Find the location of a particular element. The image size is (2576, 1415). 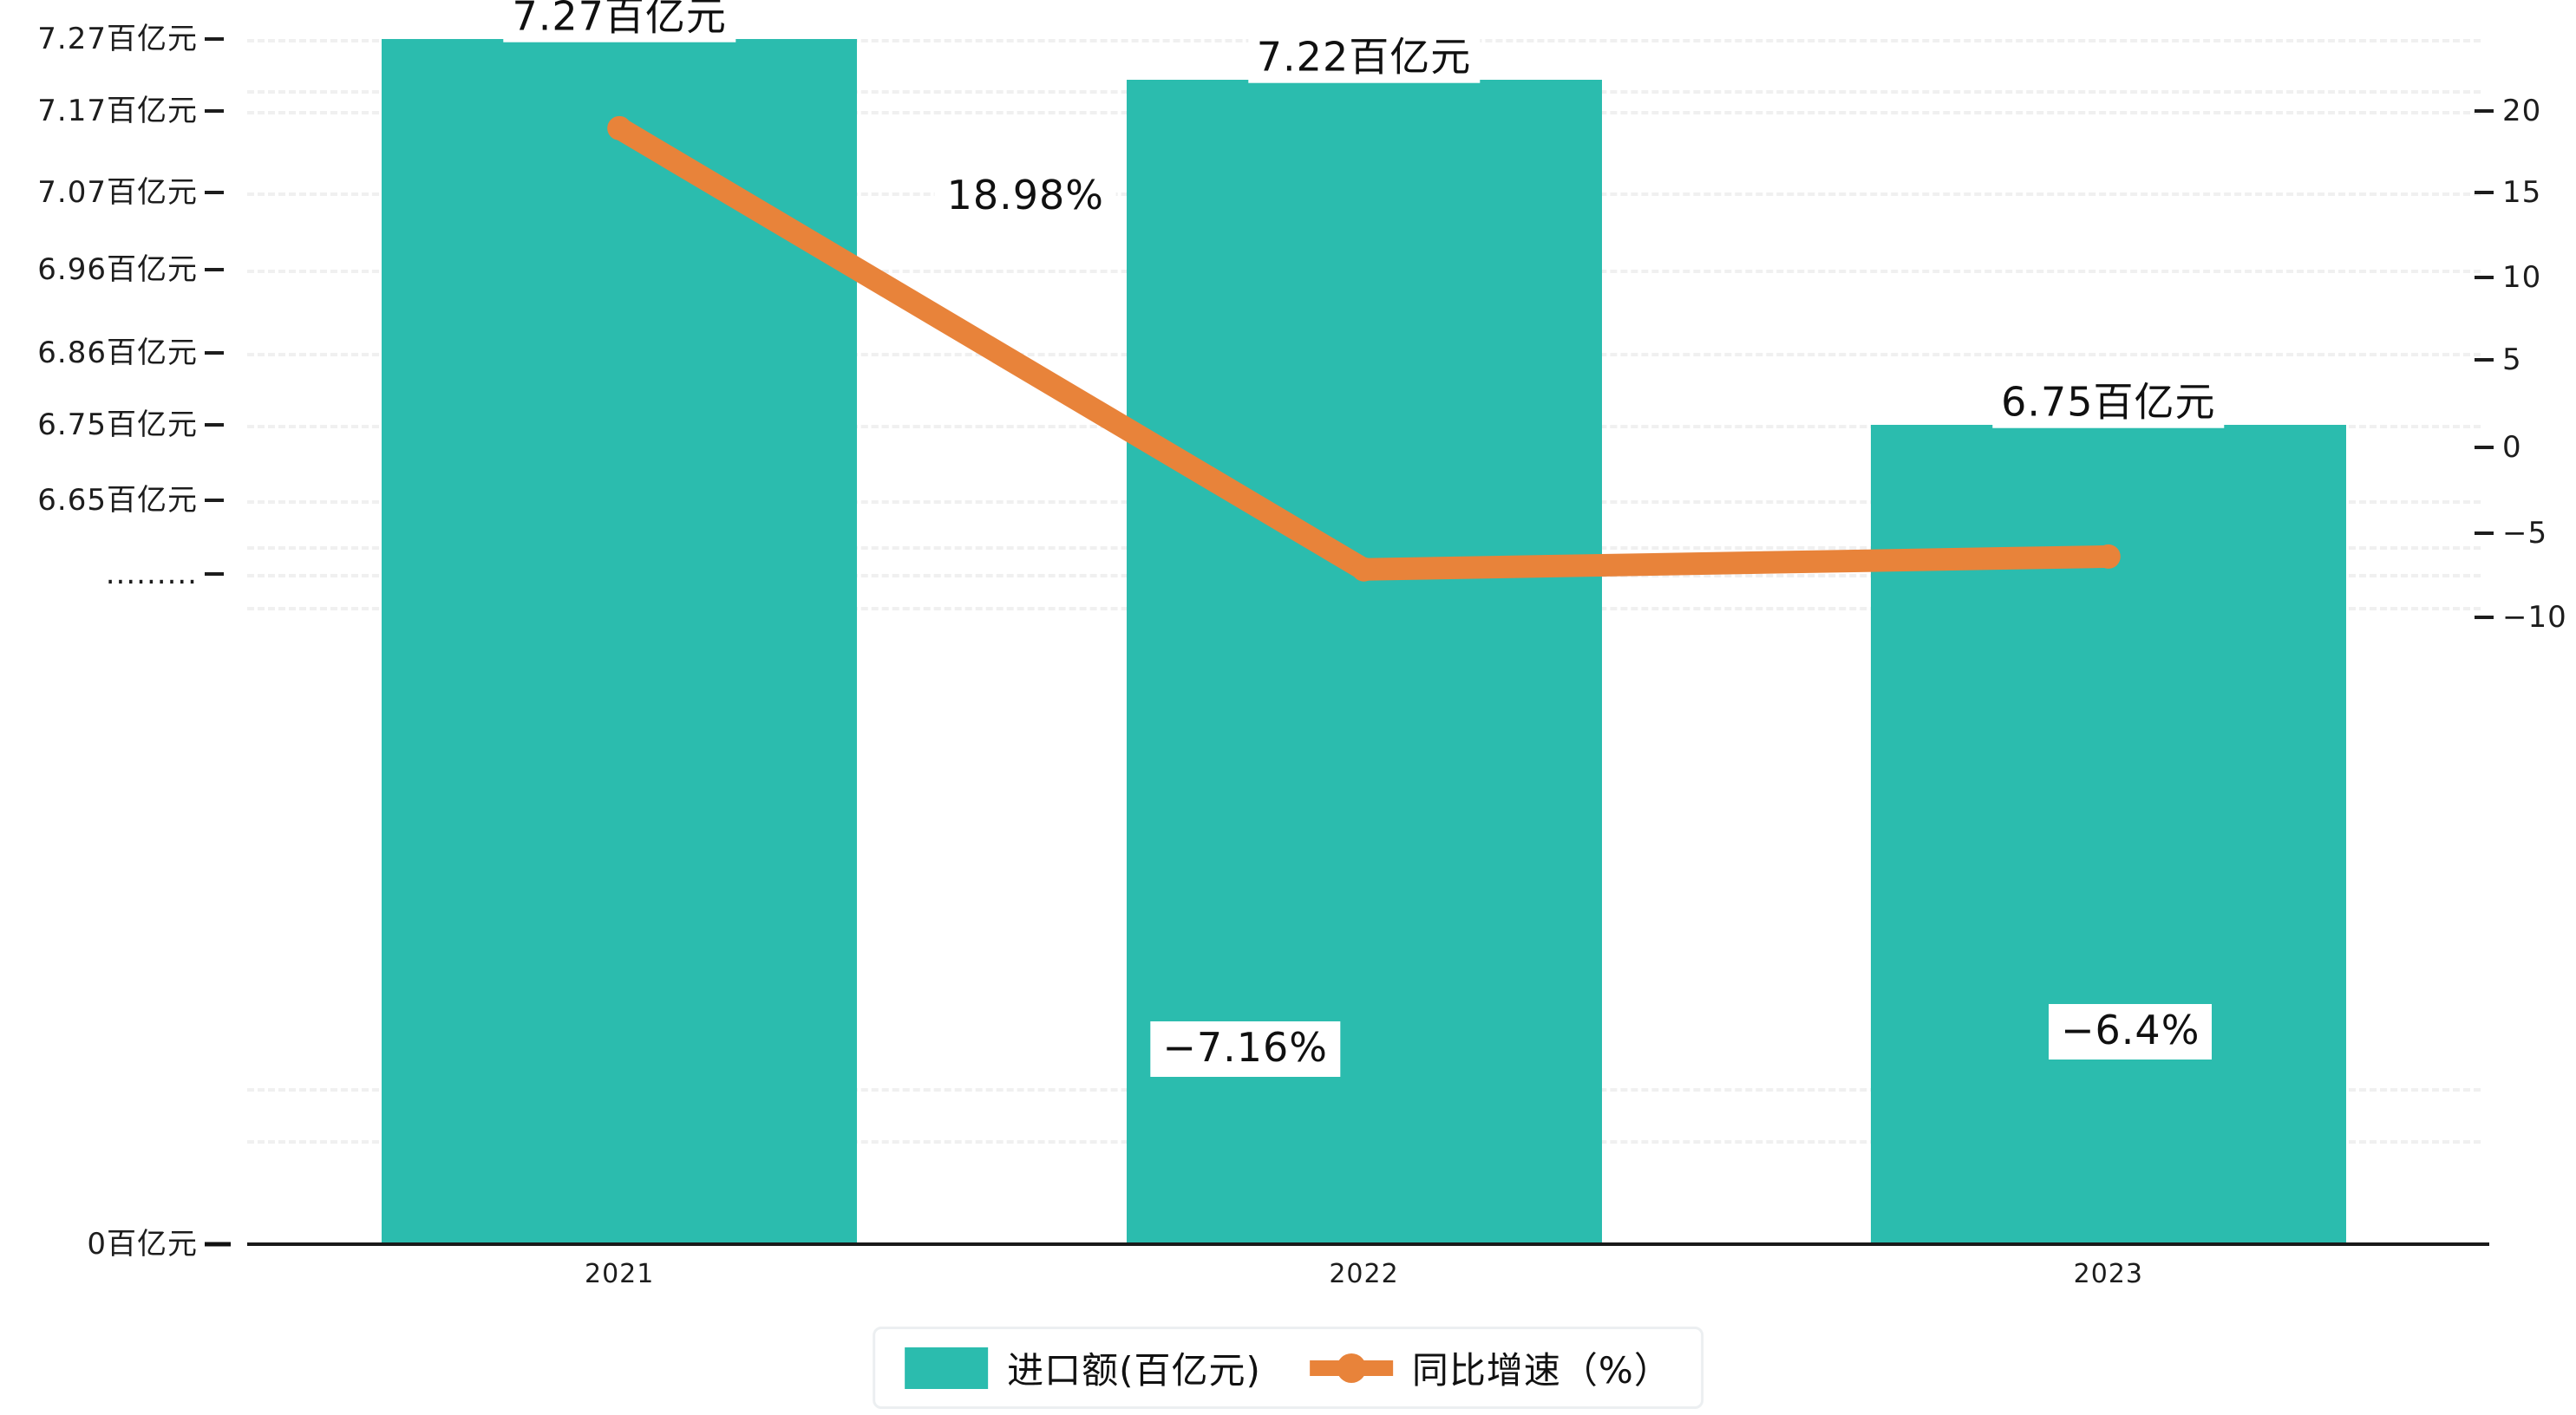

line-value-label: −6.4% is located at coordinates (2131, 1032).